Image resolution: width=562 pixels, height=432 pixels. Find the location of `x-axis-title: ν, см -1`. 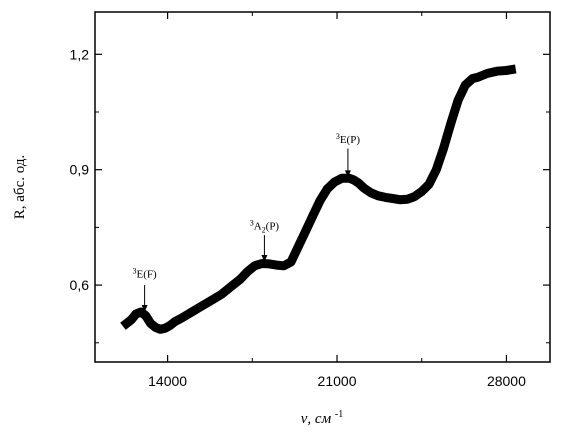

x-axis-title: ν, см -1 is located at coordinates (322, 418).